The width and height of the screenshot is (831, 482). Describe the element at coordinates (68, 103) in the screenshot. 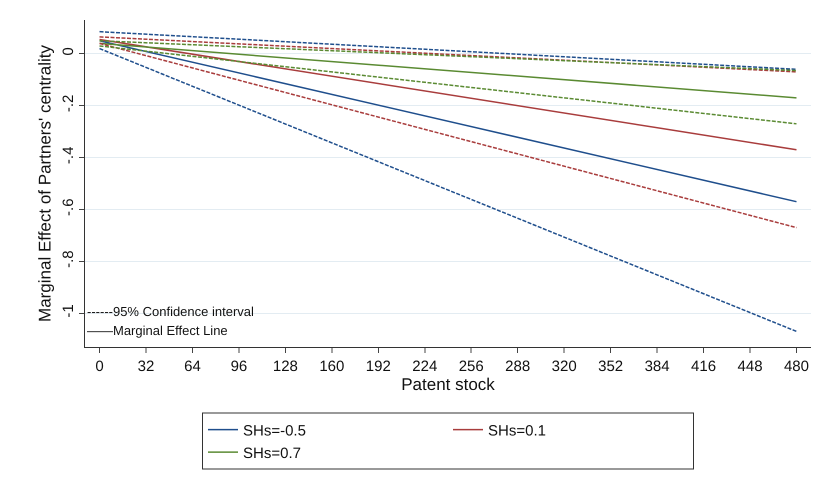

I see `y-tick-label: -.2` at that location.